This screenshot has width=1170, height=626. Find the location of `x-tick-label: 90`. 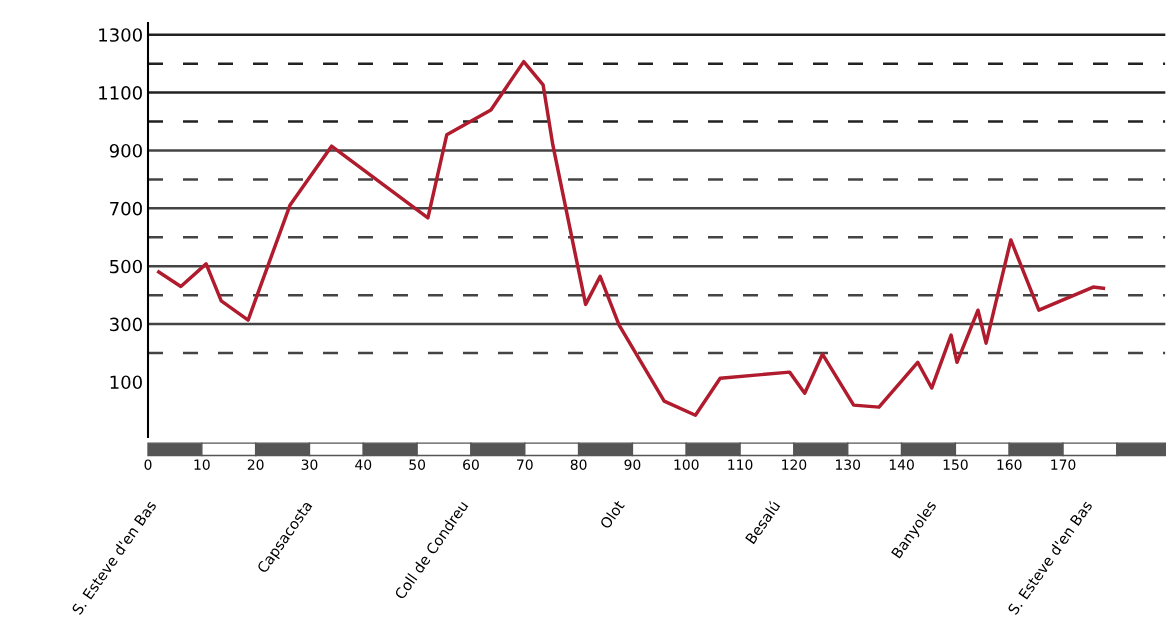

x-tick-label: 90 is located at coordinates (632, 464).